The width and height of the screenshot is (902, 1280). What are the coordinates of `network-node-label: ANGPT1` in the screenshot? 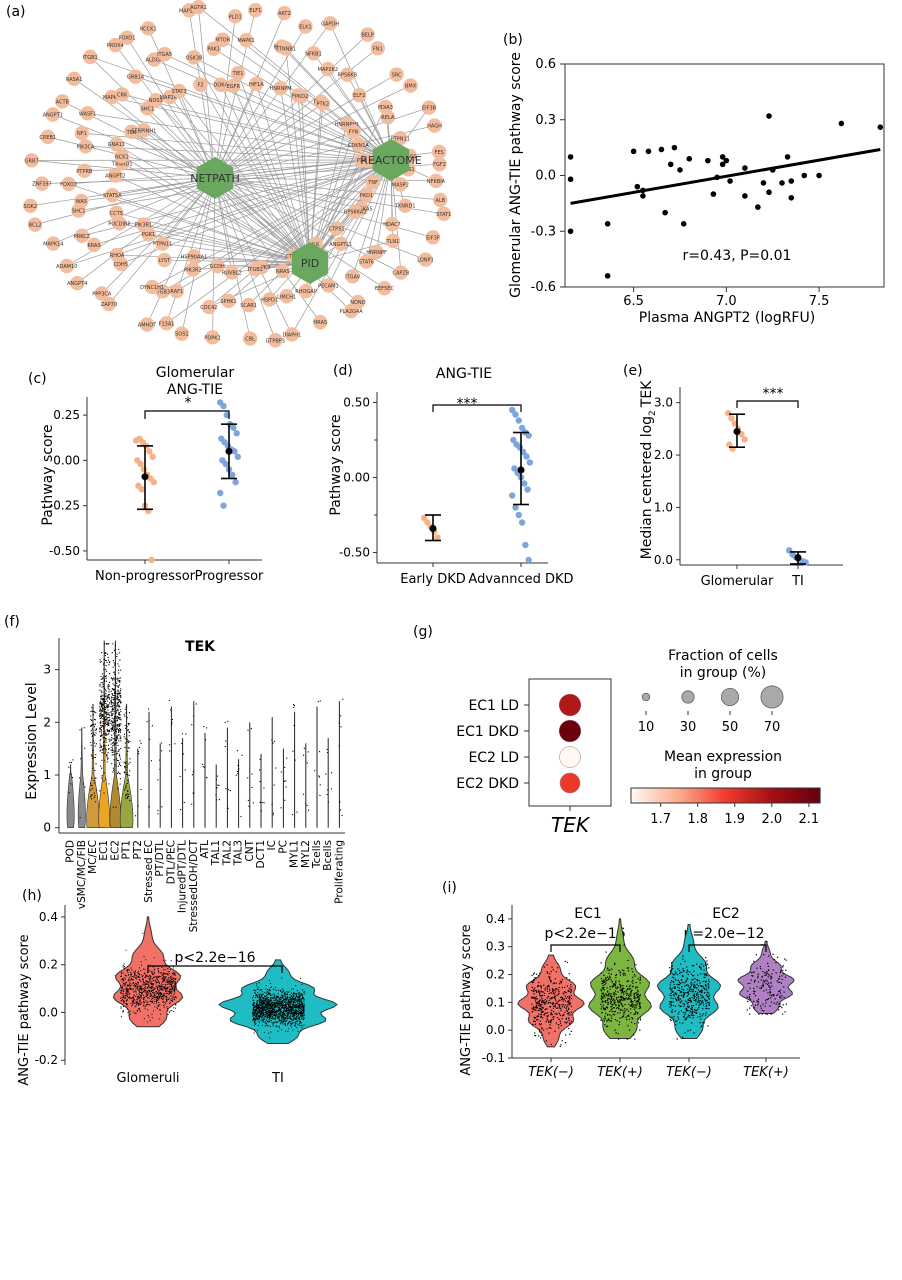 It's located at (53, 116).